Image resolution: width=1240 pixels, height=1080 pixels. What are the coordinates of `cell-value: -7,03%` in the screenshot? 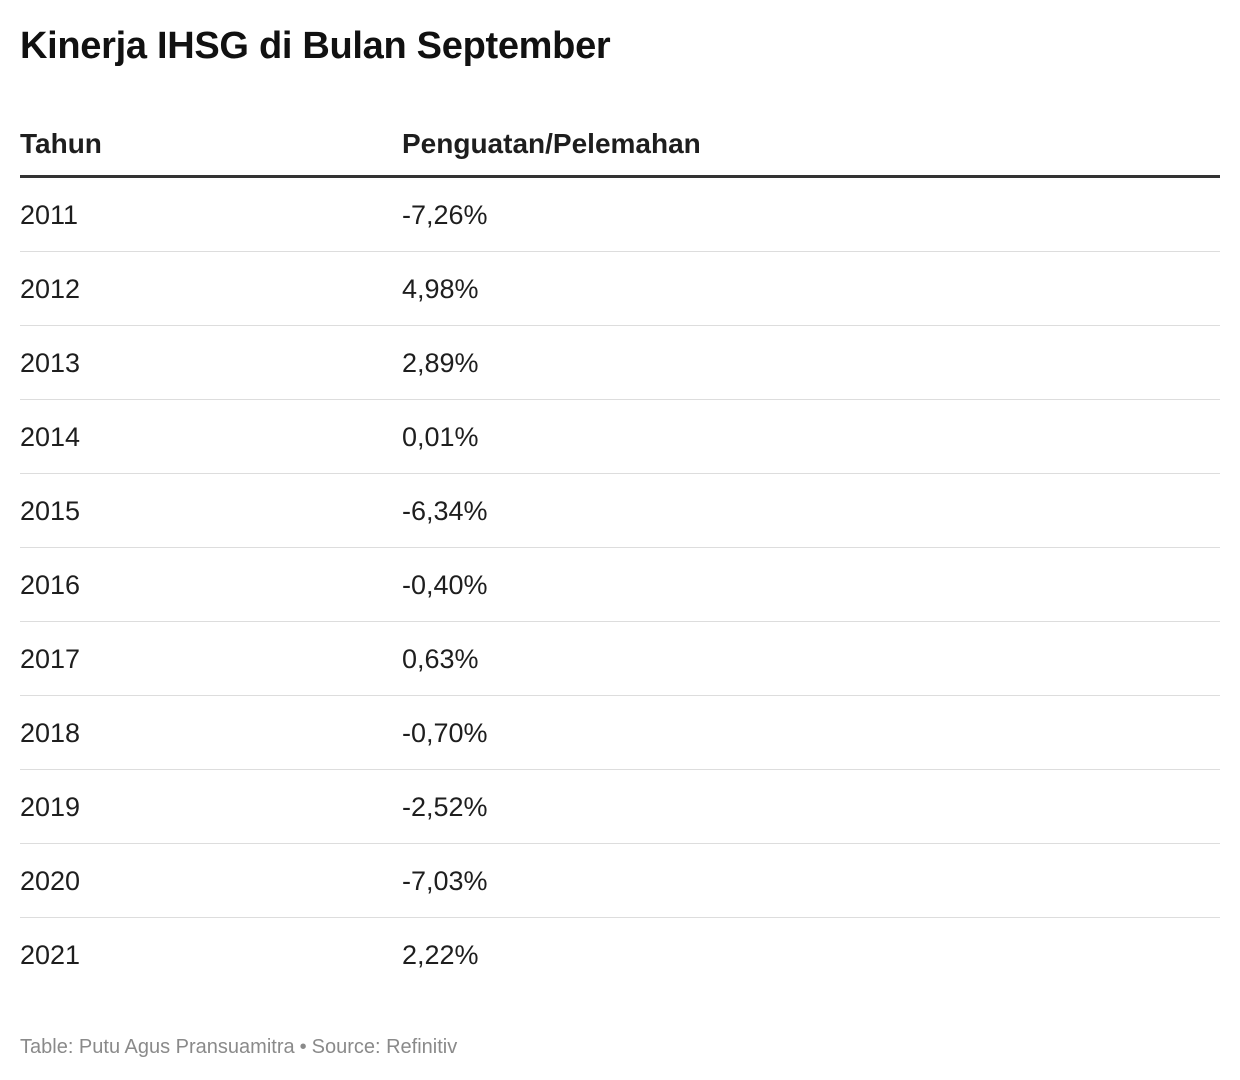 It's located at (445, 881).